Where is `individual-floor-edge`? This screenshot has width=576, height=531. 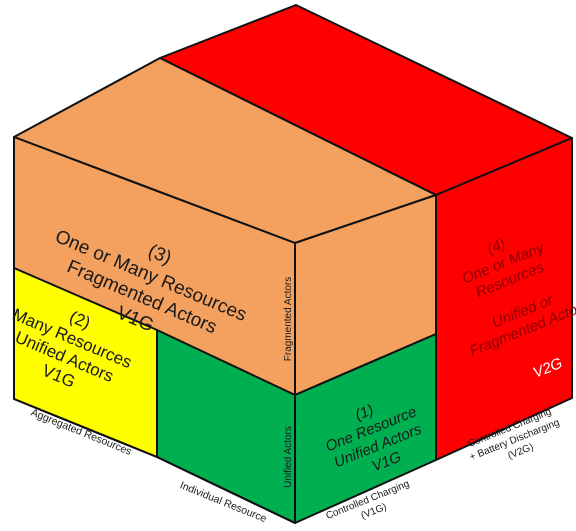 individual-floor-edge is located at coordinates (226, 490).